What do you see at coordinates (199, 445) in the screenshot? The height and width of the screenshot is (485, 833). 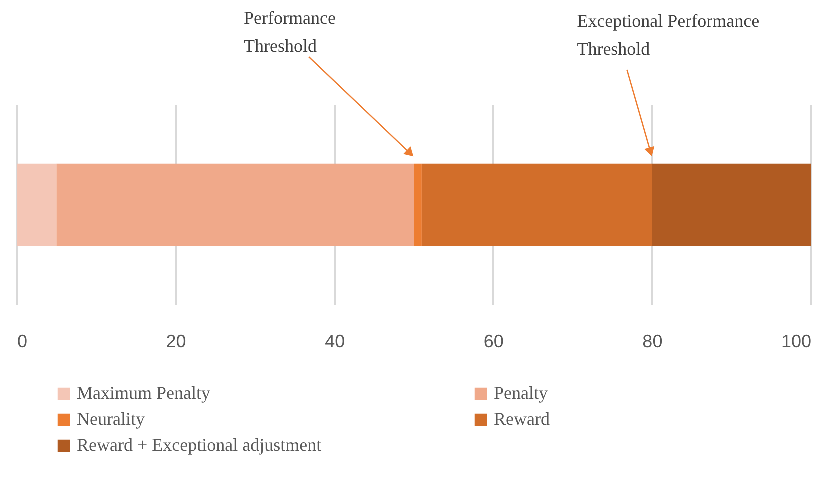 I see `legend-label: Reward + Exceptional adjustment` at bounding box center [199, 445].